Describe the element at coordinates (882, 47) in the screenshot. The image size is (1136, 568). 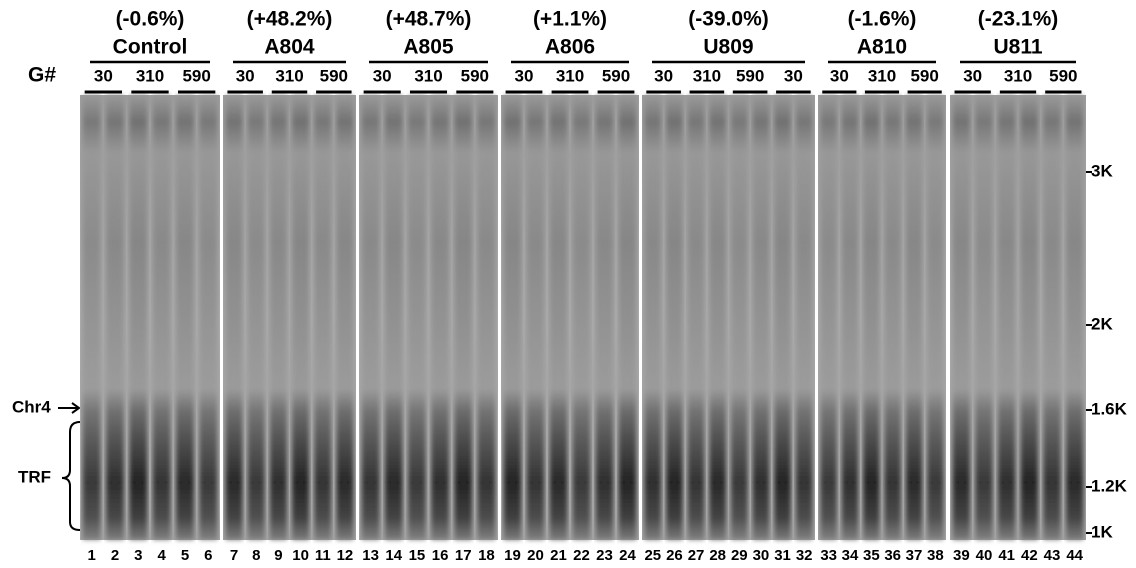
I see `group-name: A810` at that location.